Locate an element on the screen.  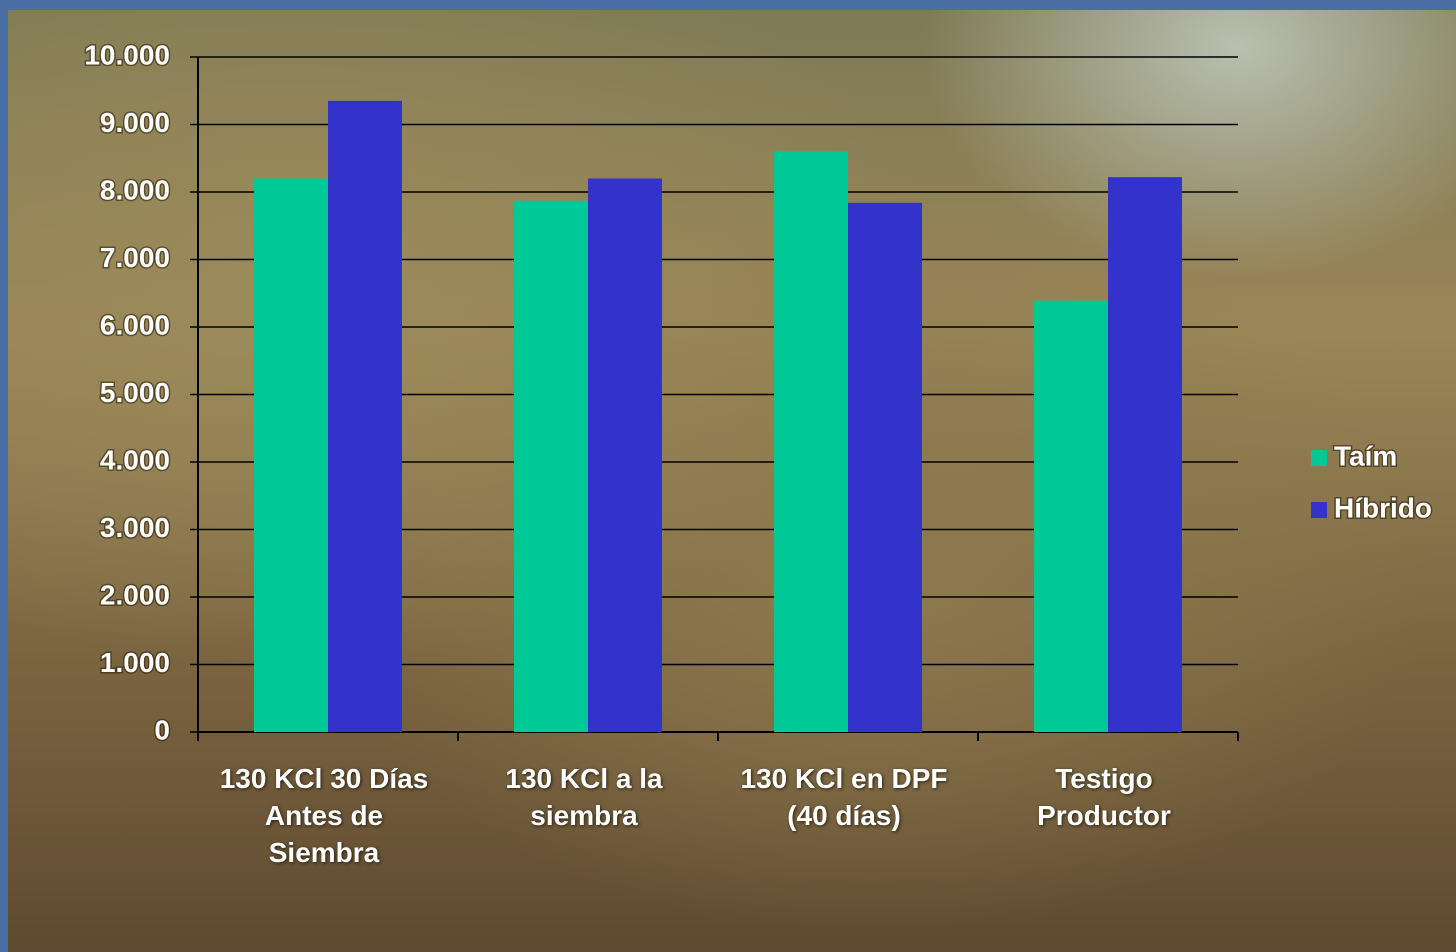
x-tick-label: 130 KCl 30 Días Antes de Siembra is located at coordinates (324, 815).